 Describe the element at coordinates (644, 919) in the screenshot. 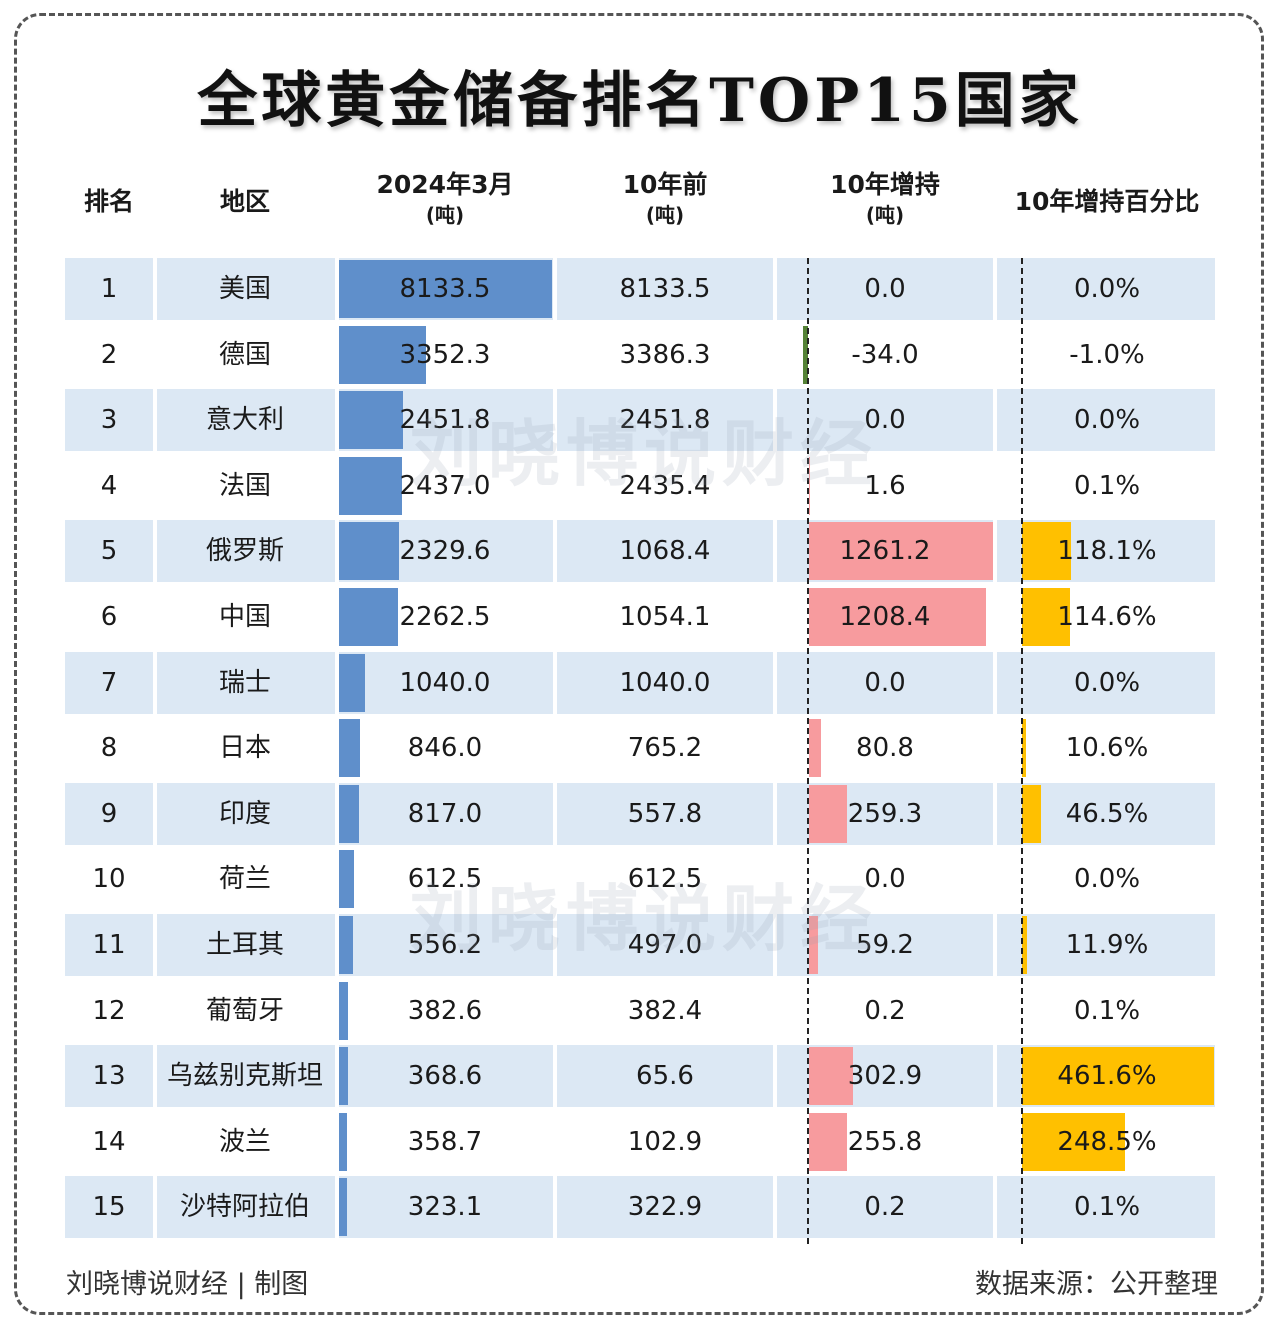

I see `watermark-2: 刘晓博说财经` at that location.